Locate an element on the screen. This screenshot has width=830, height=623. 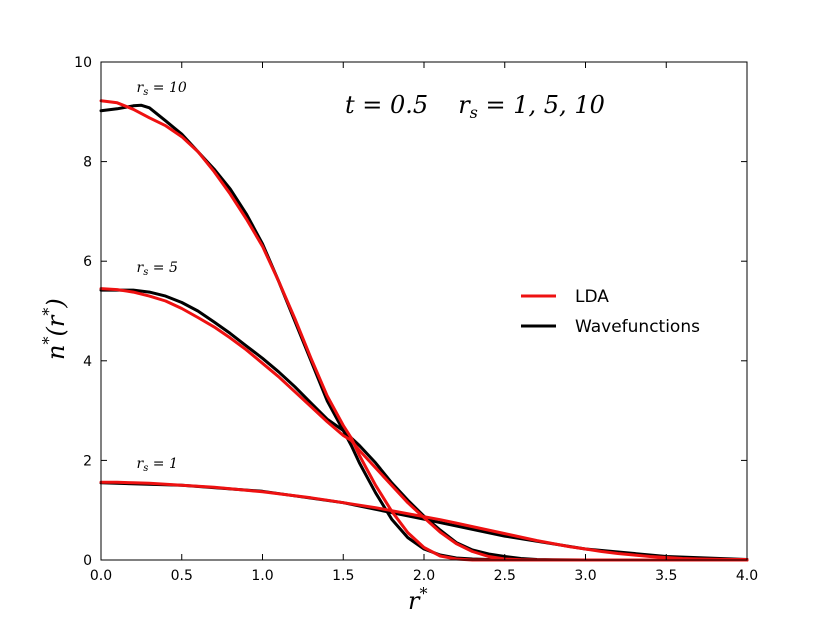
y-axis-label-sup2: * is located at coordinates (48, 312).